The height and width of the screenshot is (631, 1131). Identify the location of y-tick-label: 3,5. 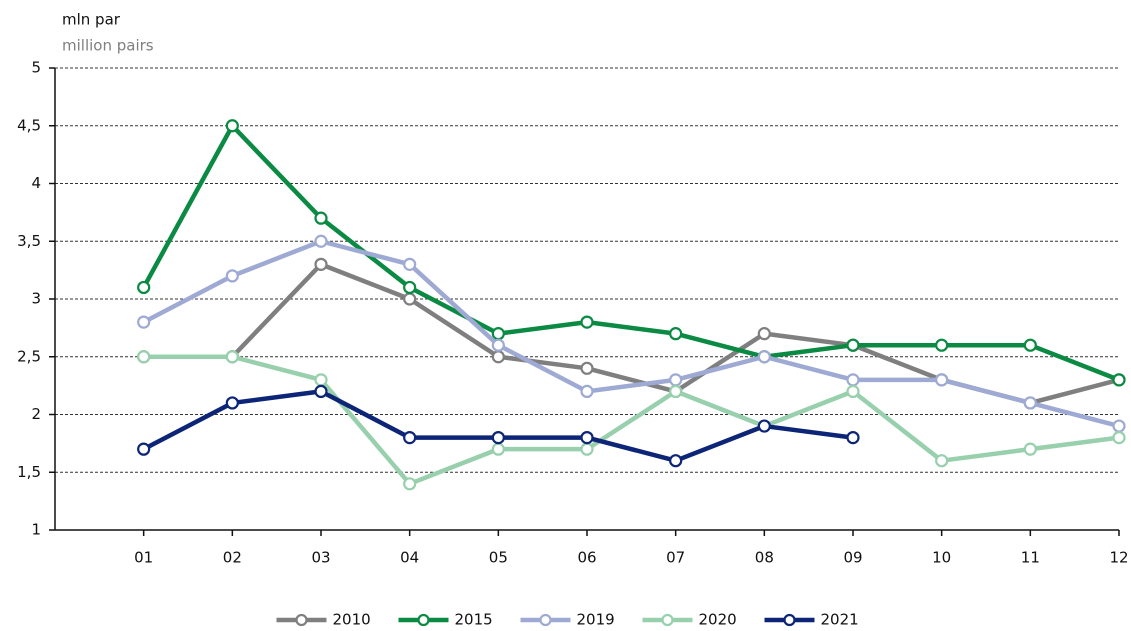
(29, 241).